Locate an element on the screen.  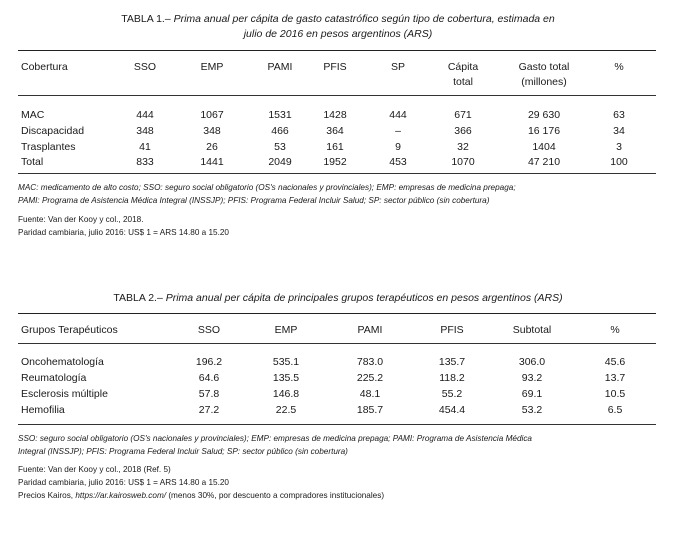
table2-label: TABLA 2.– is located at coordinates (138, 298).